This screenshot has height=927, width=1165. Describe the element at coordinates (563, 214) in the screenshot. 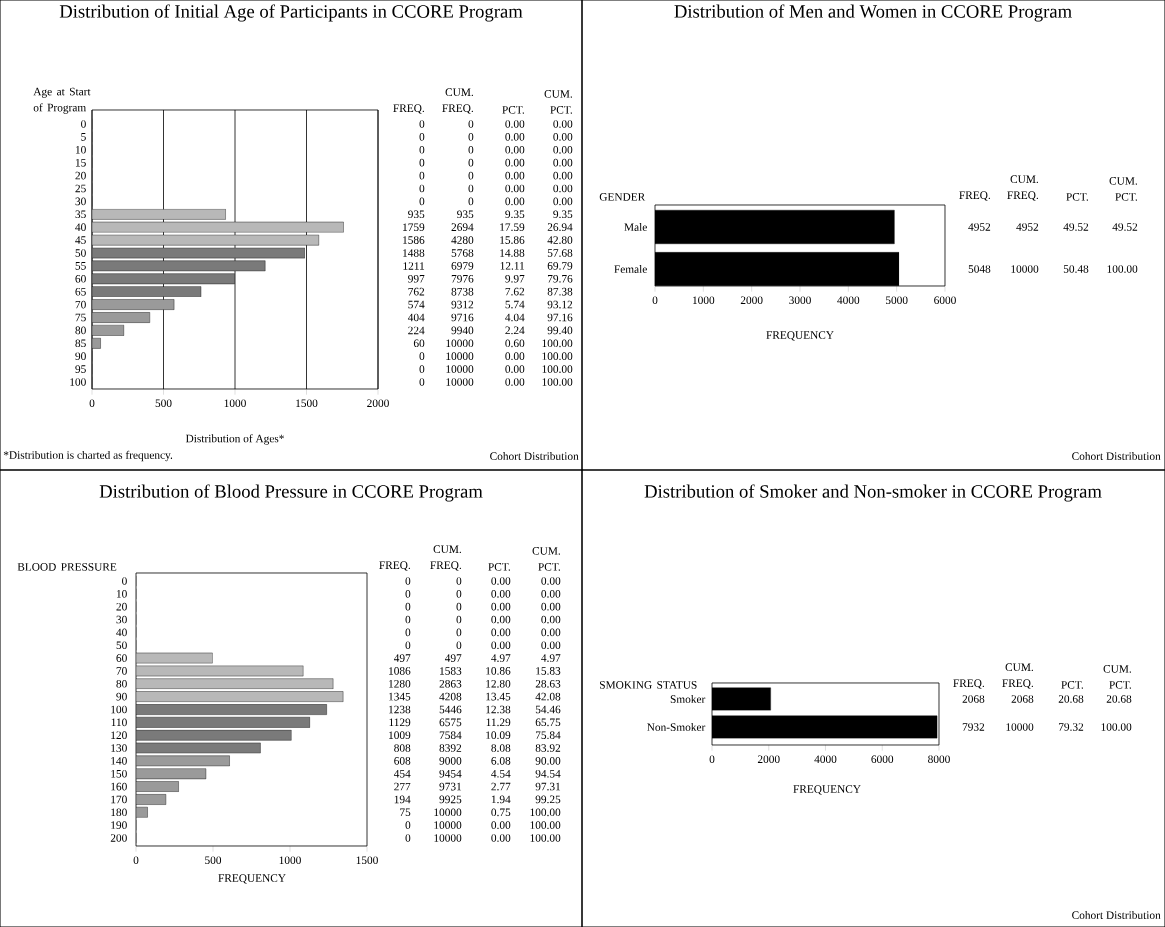

I see `text: 9.35` at that location.